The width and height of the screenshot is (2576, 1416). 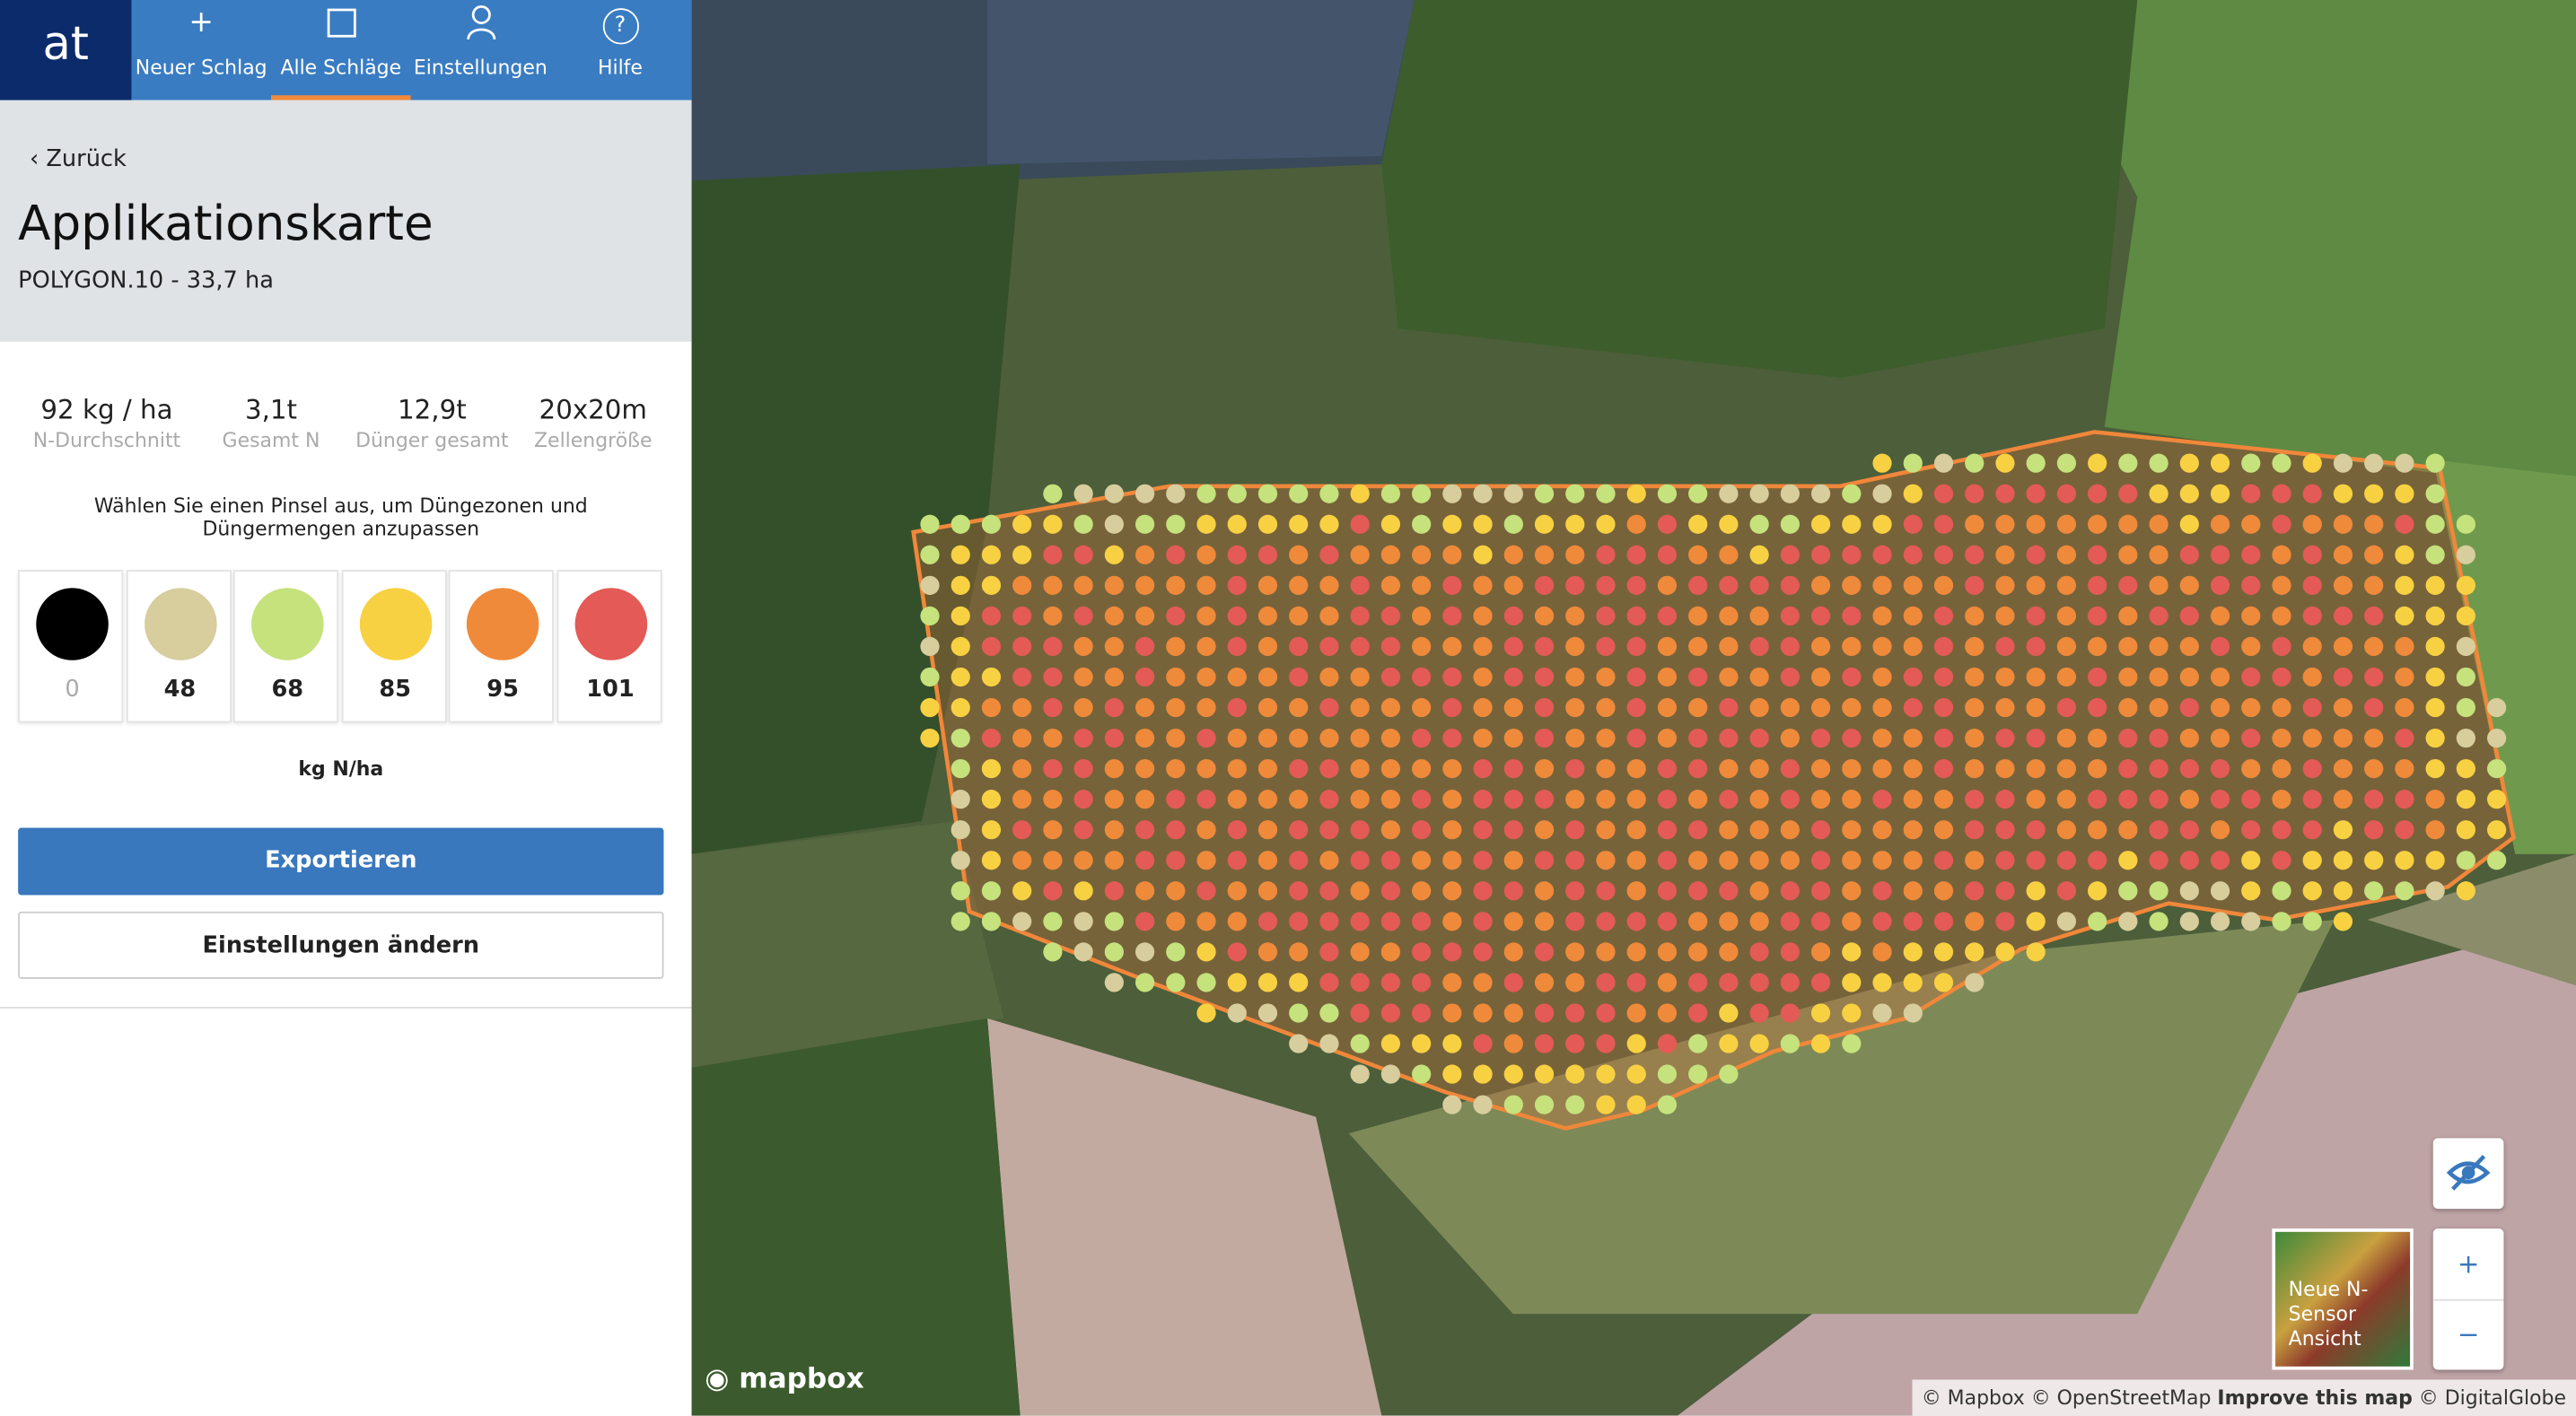 What do you see at coordinates (609, 646) in the screenshot?
I see `brush: 101` at bounding box center [609, 646].